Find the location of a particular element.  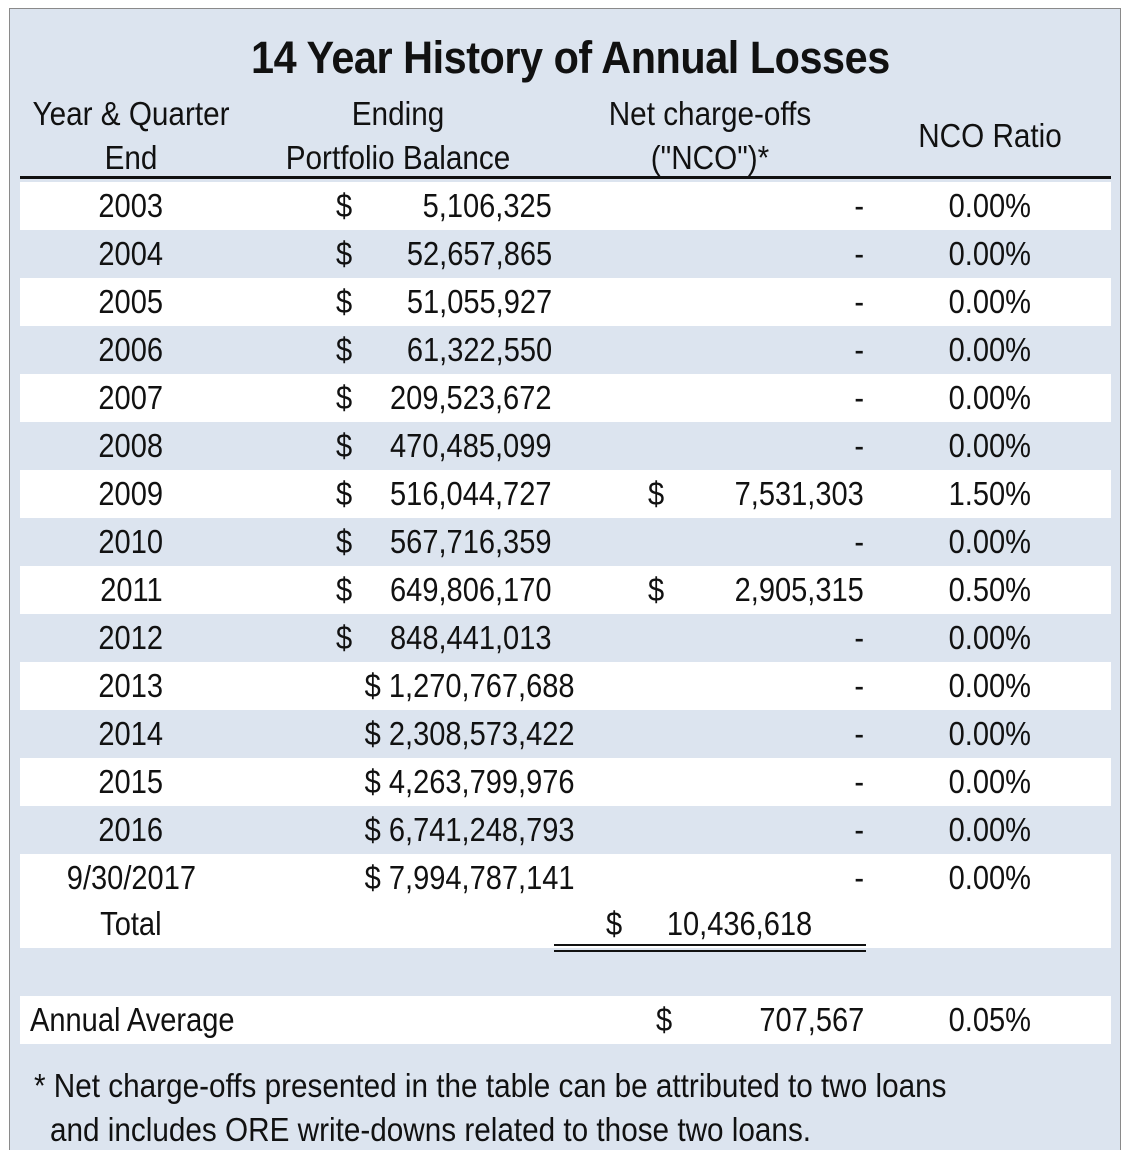

header-nco-line1: Net charge-offs is located at coordinates (710, 113).